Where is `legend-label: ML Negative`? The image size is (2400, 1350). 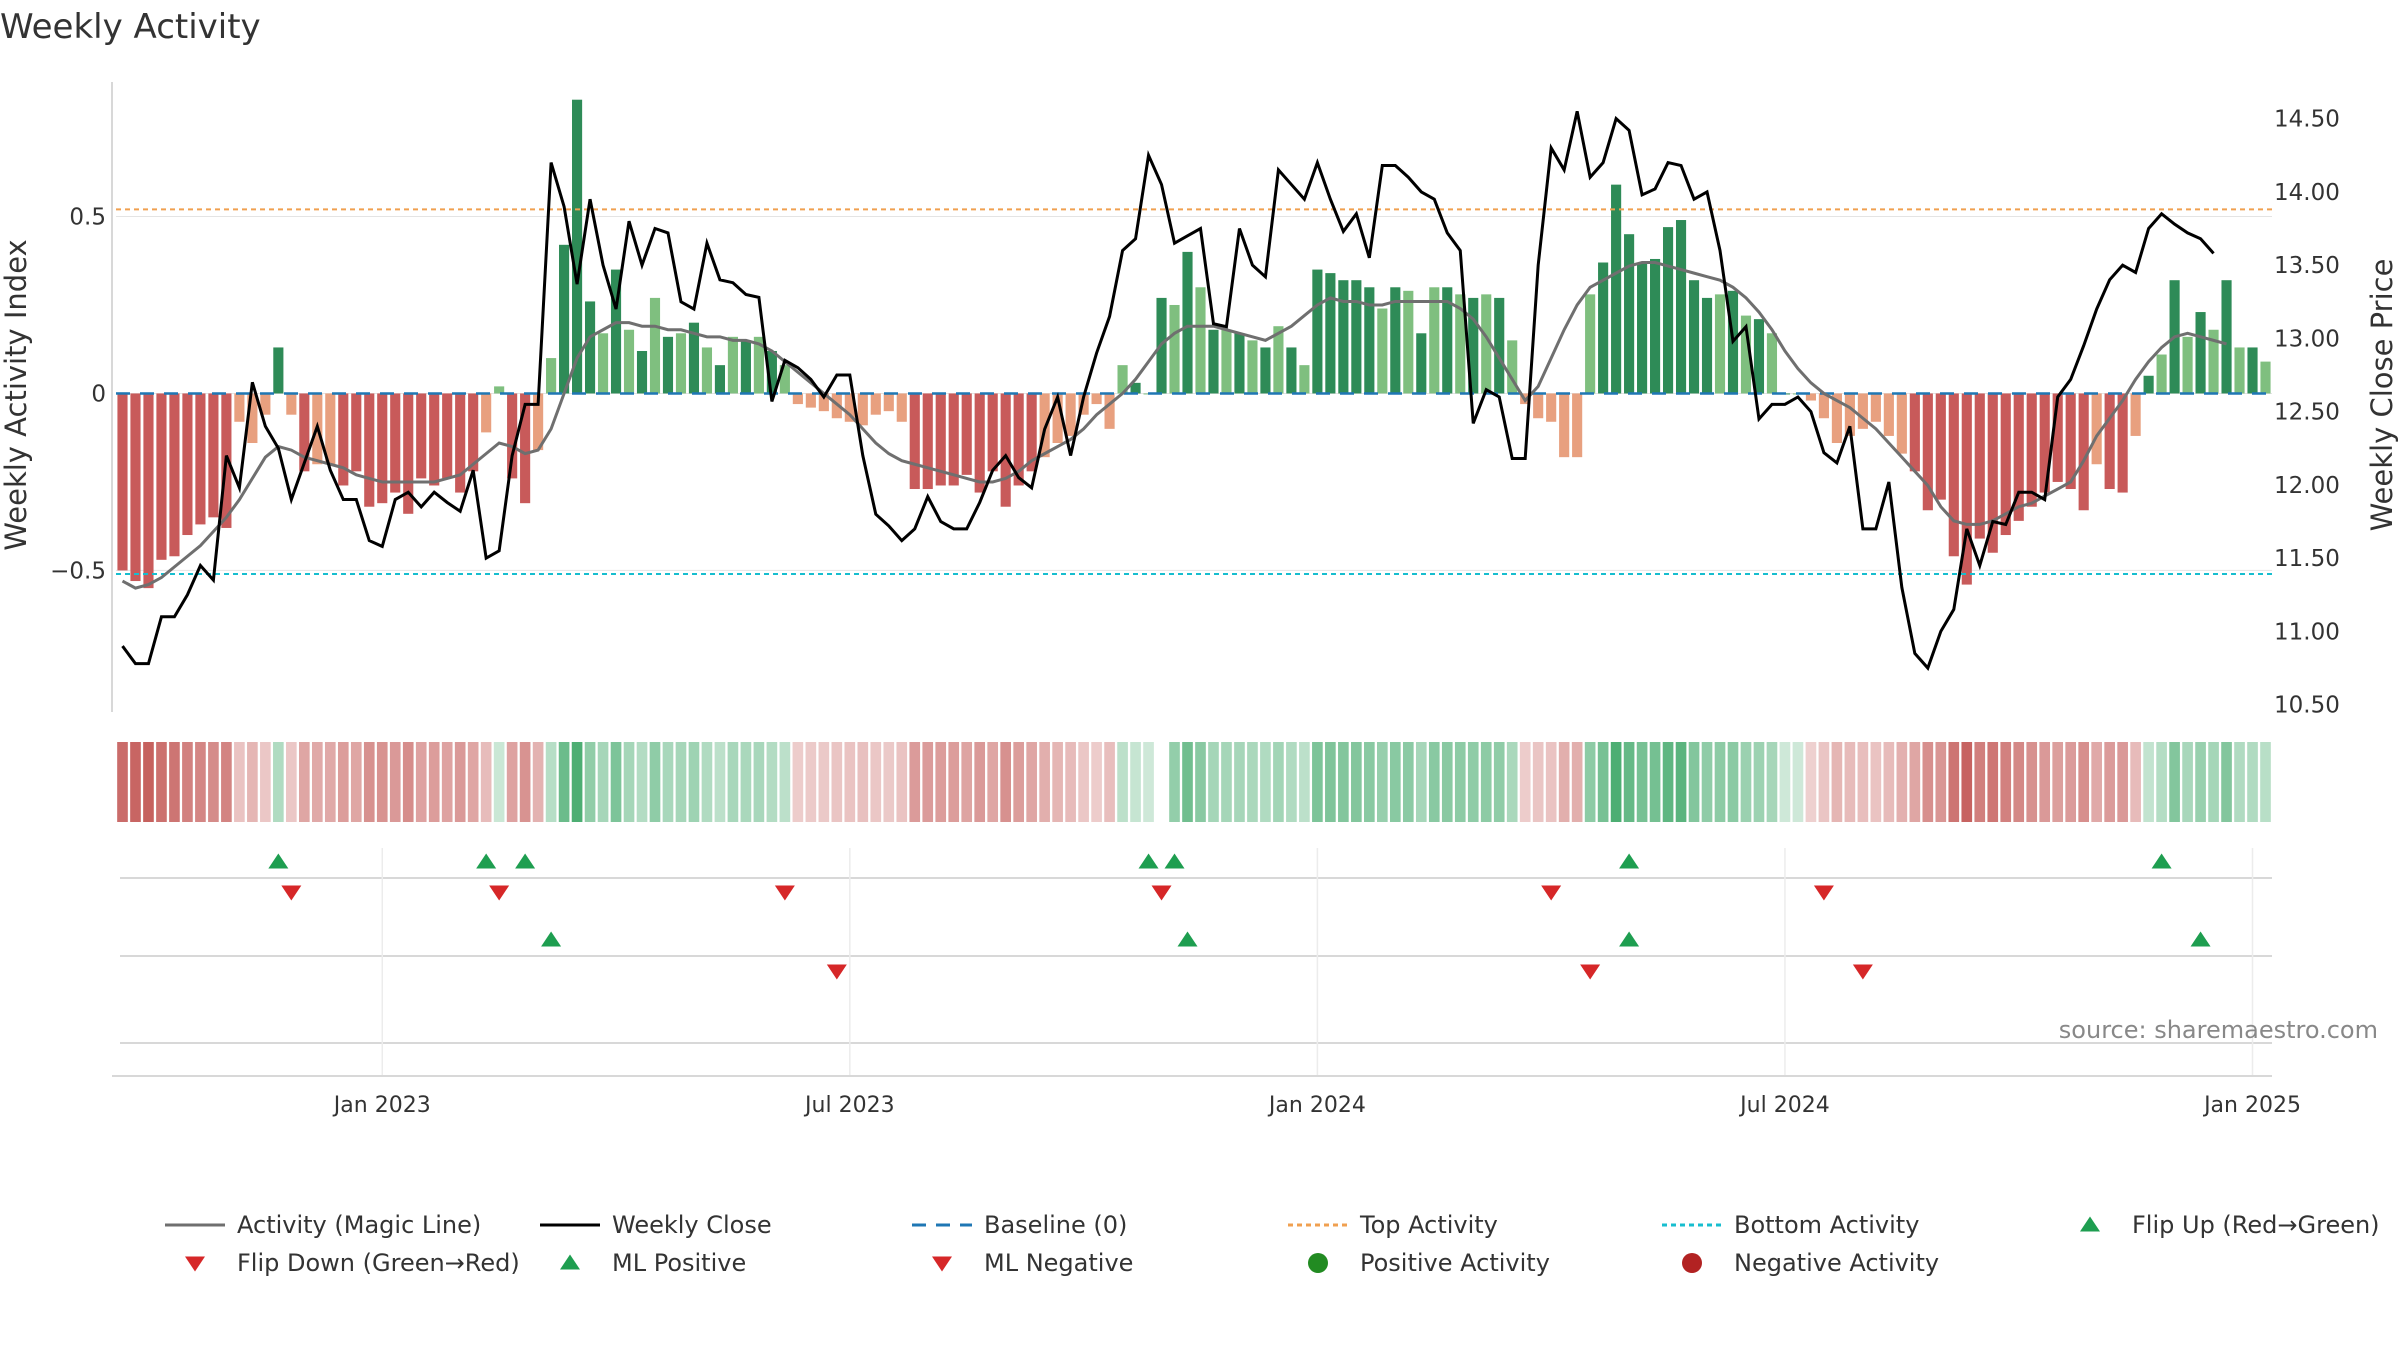 legend-label: ML Negative is located at coordinates (1058, 1263).